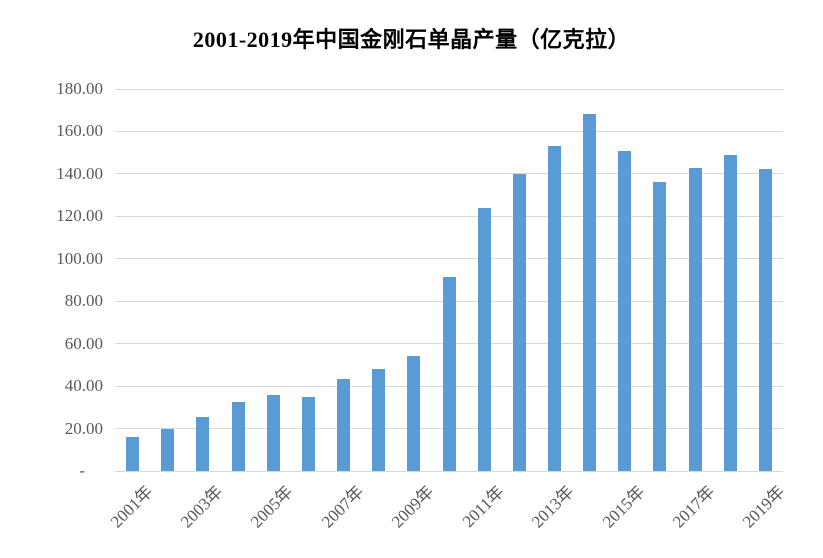  I want to click on bar-2002年, so click(168, 449).